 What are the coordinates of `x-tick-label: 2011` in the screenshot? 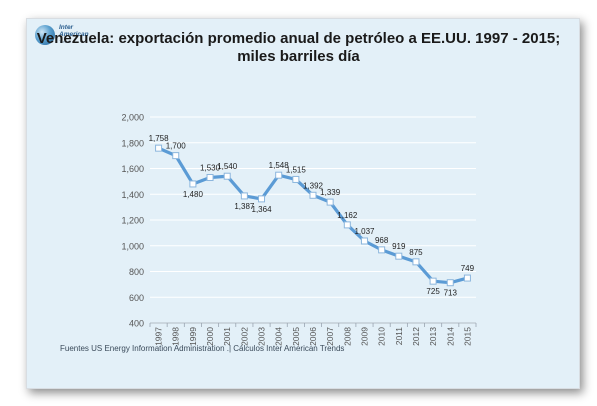 It's located at (399, 336).